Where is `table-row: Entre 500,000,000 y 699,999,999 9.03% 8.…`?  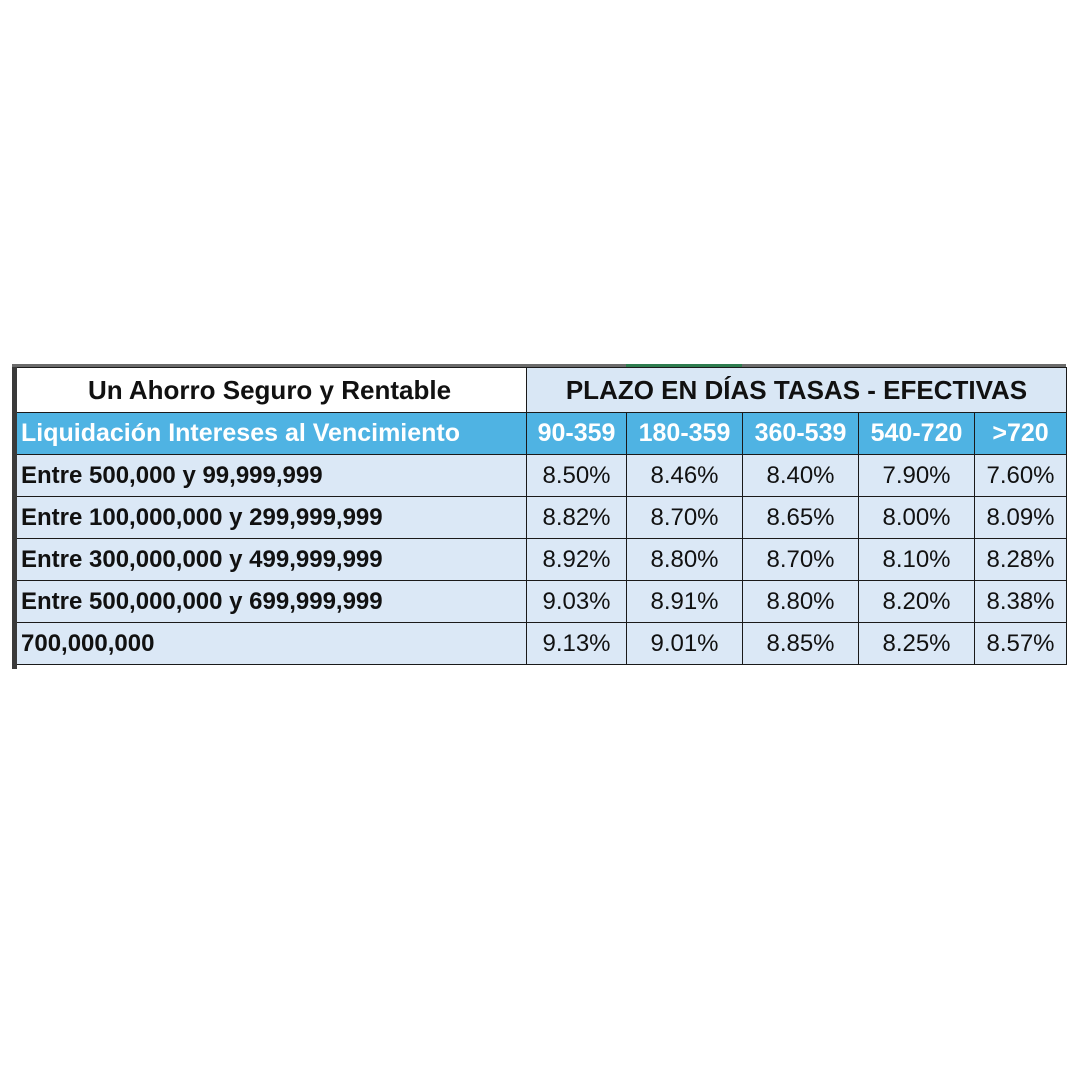
table-row: Entre 500,000,000 y 699,999,999 9.03% 8.… is located at coordinates (539, 601).